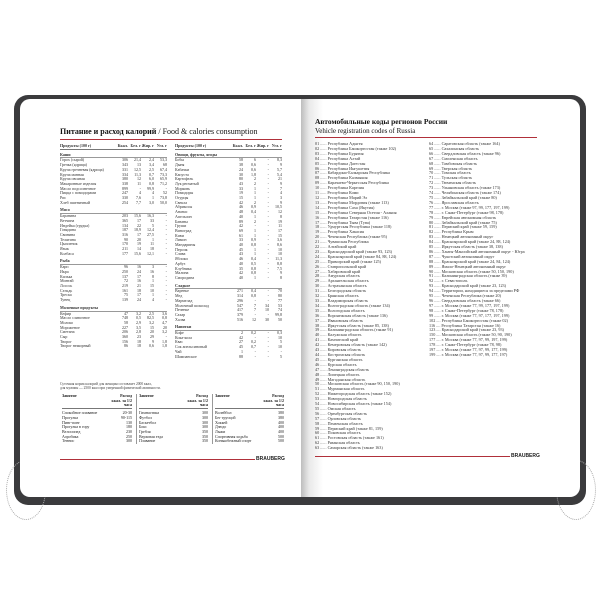  I want to click on food-name: Говядина, so click(68, 230).